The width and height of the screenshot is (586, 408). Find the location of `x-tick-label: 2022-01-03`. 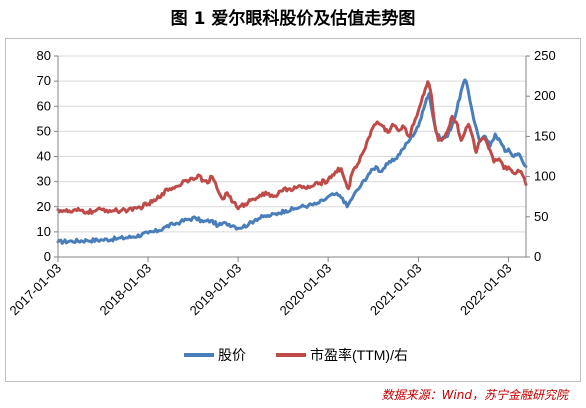

x-tick-label: 2022-01-03 is located at coordinates (486, 290).